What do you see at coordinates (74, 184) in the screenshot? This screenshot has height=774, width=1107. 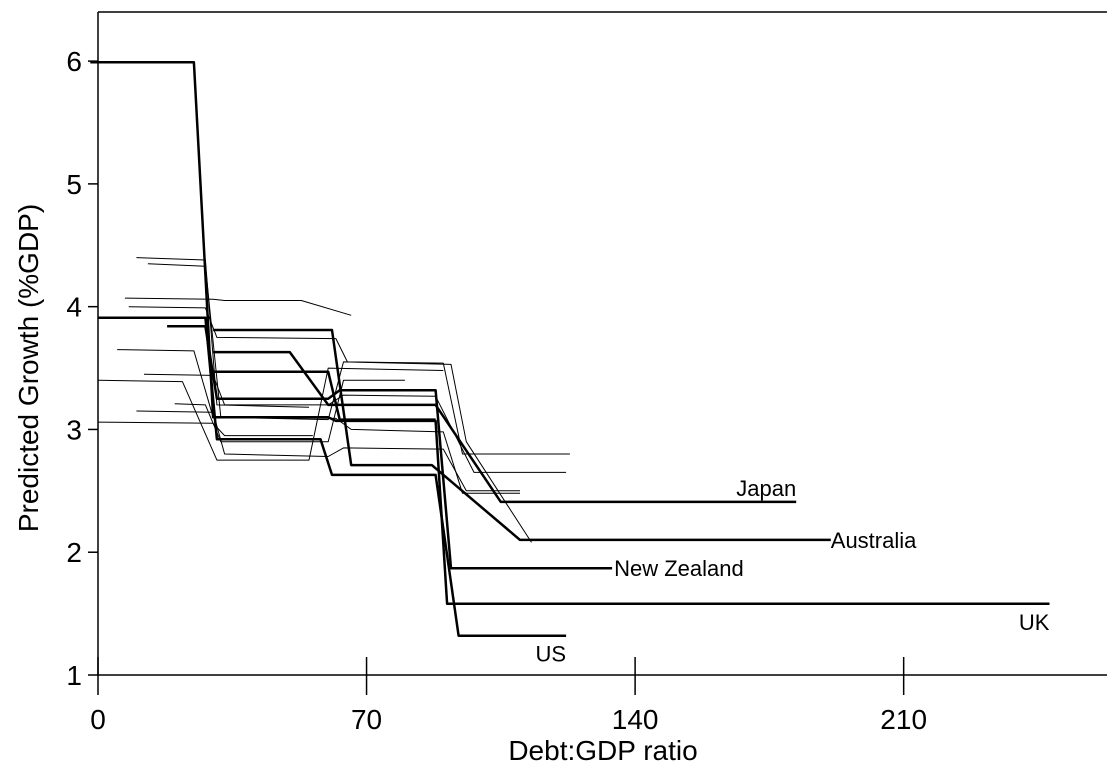 I see `y-tick-label: 5` at bounding box center [74, 184].